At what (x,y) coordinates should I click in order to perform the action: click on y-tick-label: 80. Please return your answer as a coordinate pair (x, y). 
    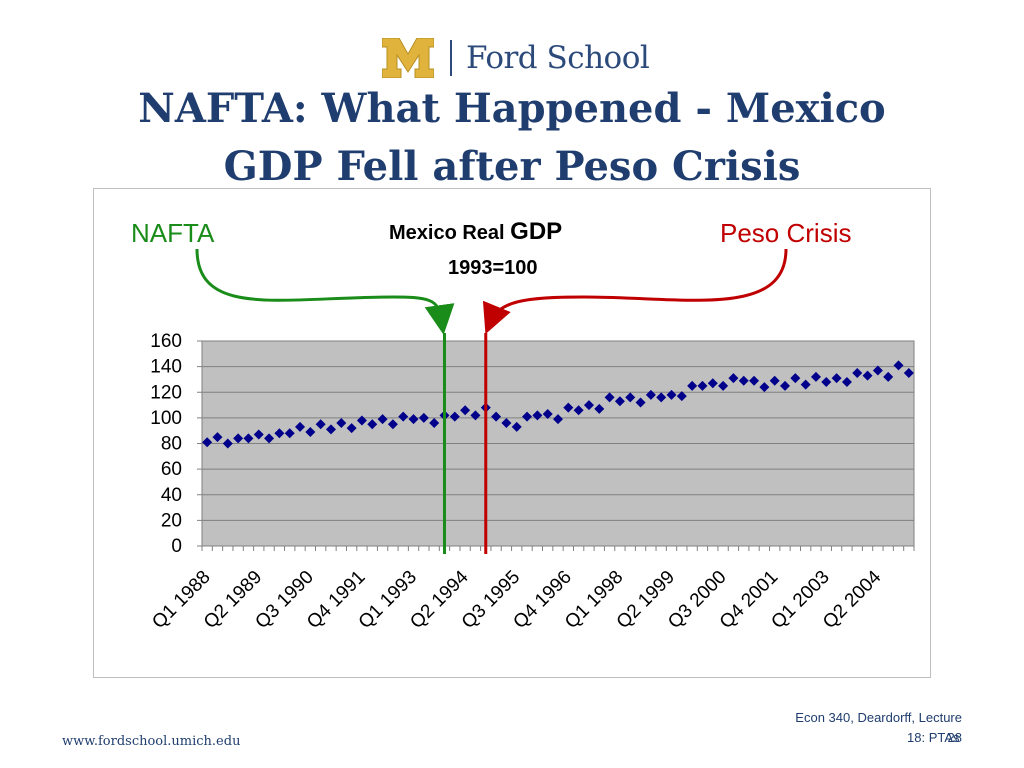
    Looking at the image, I should click on (171, 444).